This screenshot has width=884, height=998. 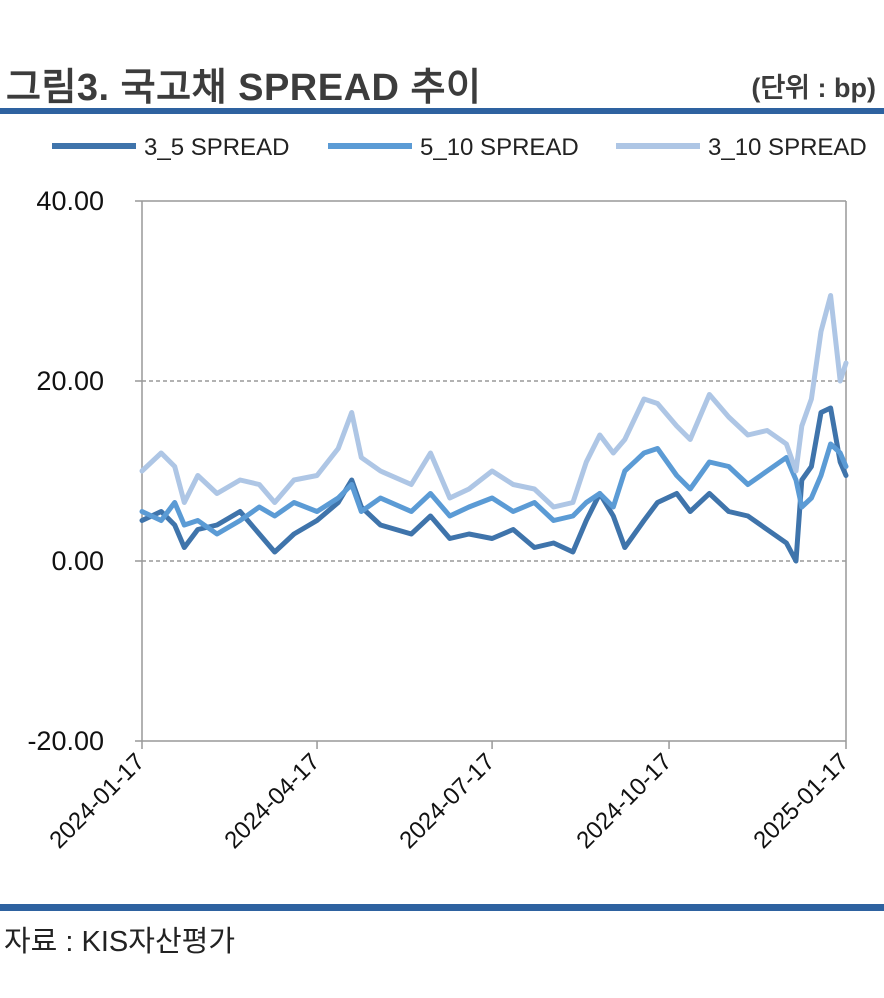 What do you see at coordinates (442, 111) in the screenshot?
I see `top-rule` at bounding box center [442, 111].